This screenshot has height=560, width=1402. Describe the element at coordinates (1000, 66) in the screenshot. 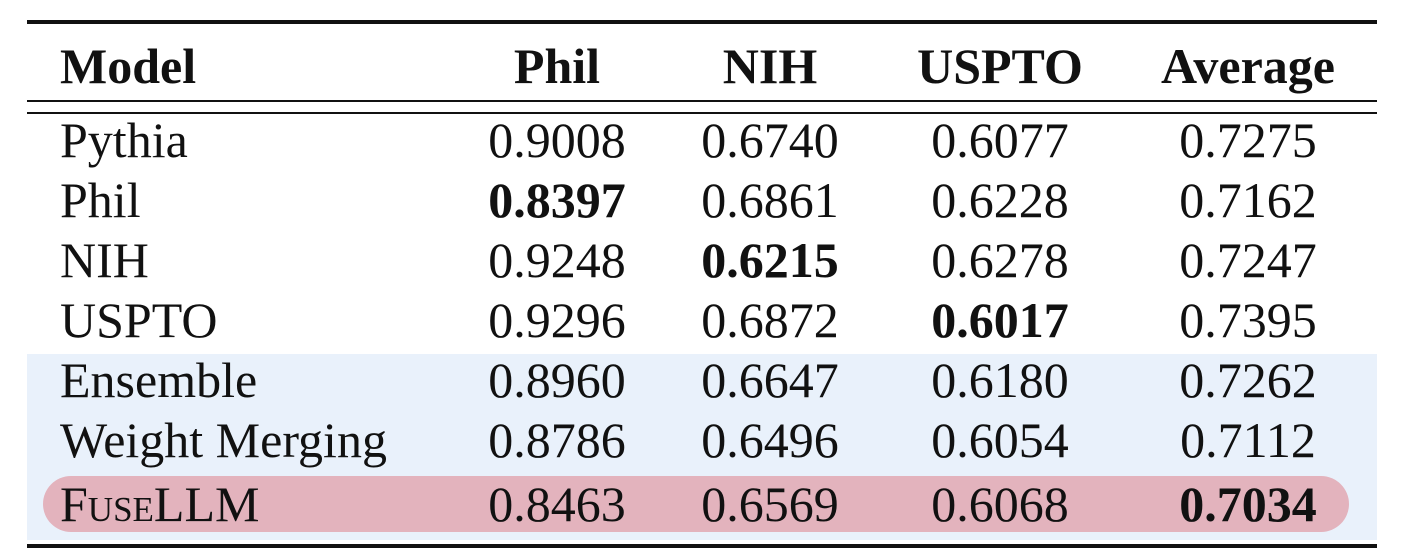

I see `header-uspto: USPTO` at that location.